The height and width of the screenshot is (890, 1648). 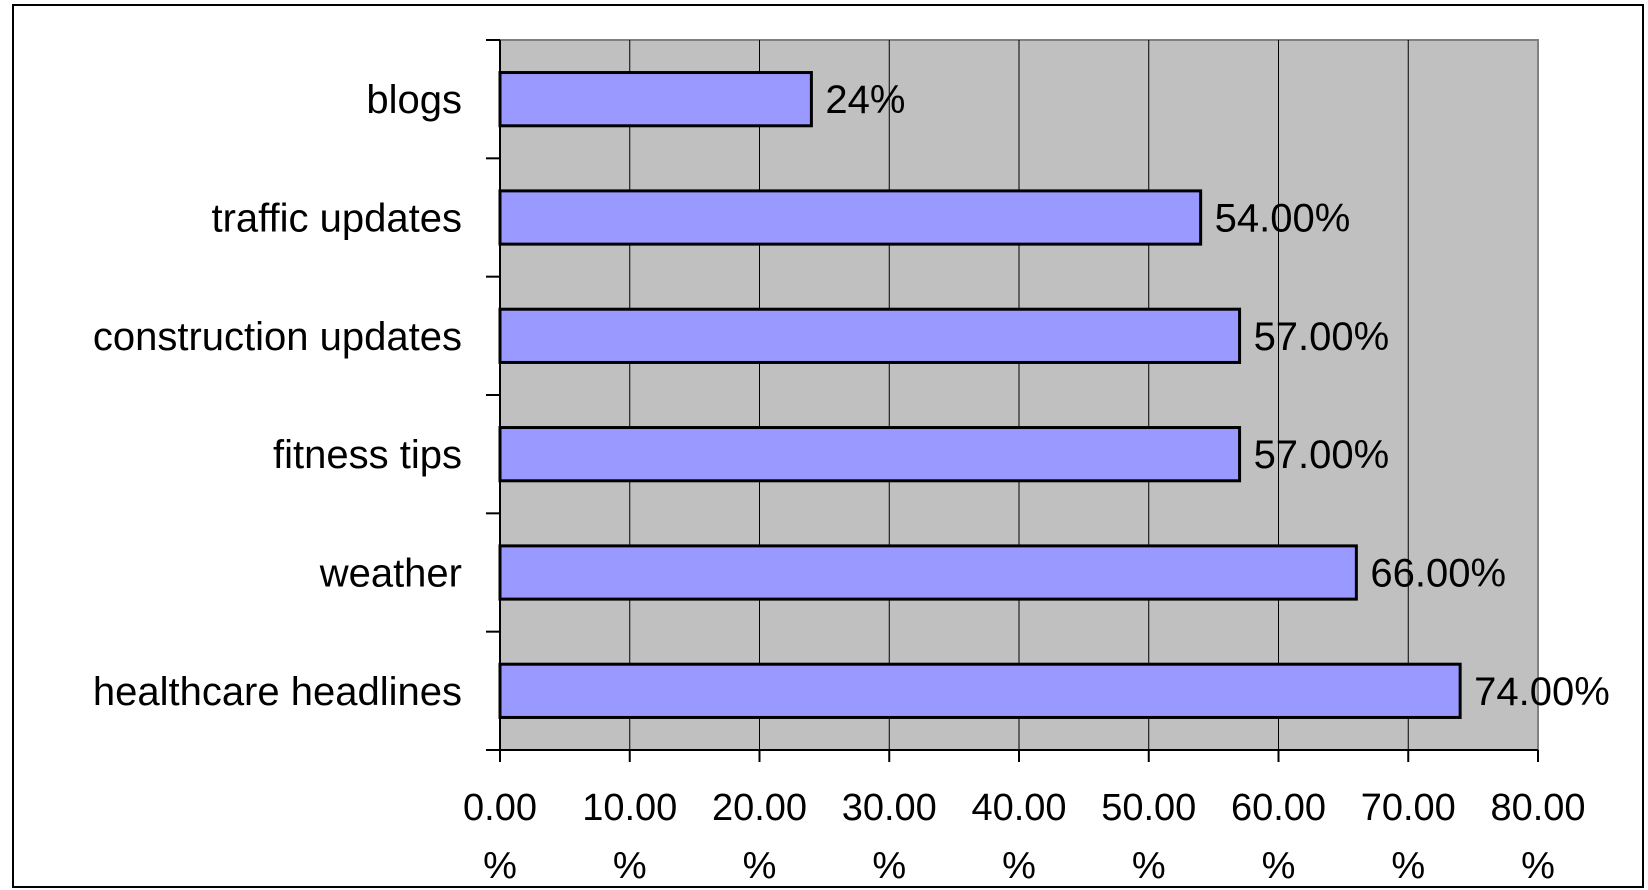 I want to click on data-label: 66.00%, so click(x=1438, y=574).